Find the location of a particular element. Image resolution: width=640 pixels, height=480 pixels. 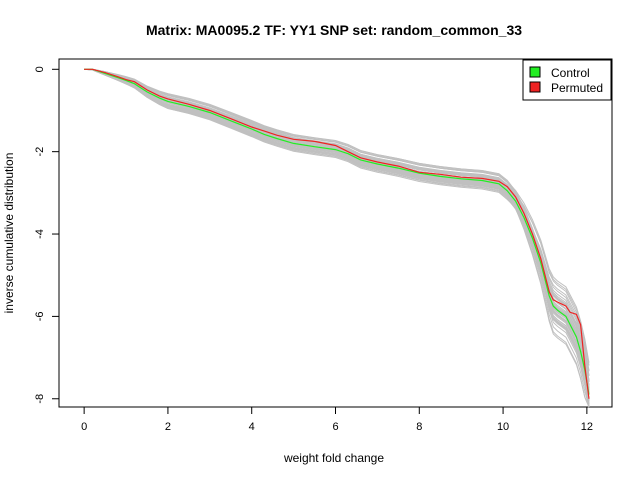

y-axis-label: inverse cumulative distribution is located at coordinates (9, 233).